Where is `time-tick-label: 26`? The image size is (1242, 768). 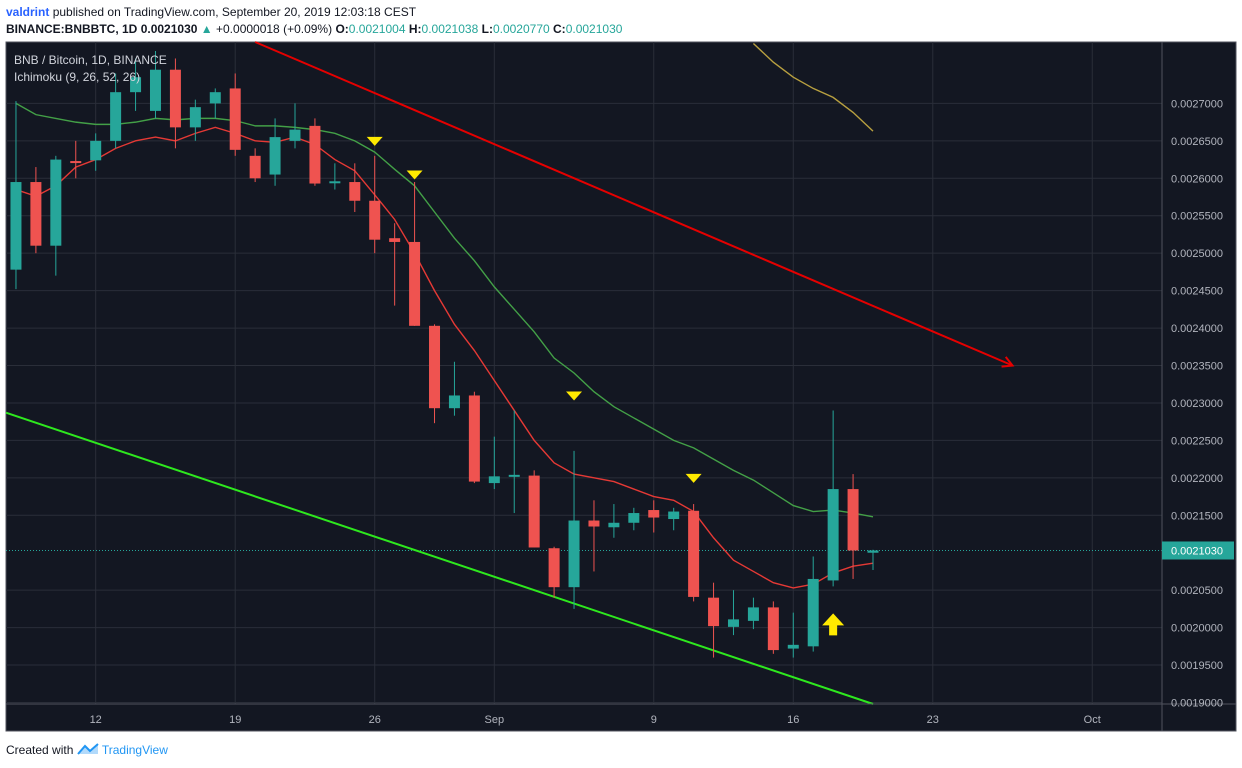
time-tick-label: 26 is located at coordinates (375, 720).